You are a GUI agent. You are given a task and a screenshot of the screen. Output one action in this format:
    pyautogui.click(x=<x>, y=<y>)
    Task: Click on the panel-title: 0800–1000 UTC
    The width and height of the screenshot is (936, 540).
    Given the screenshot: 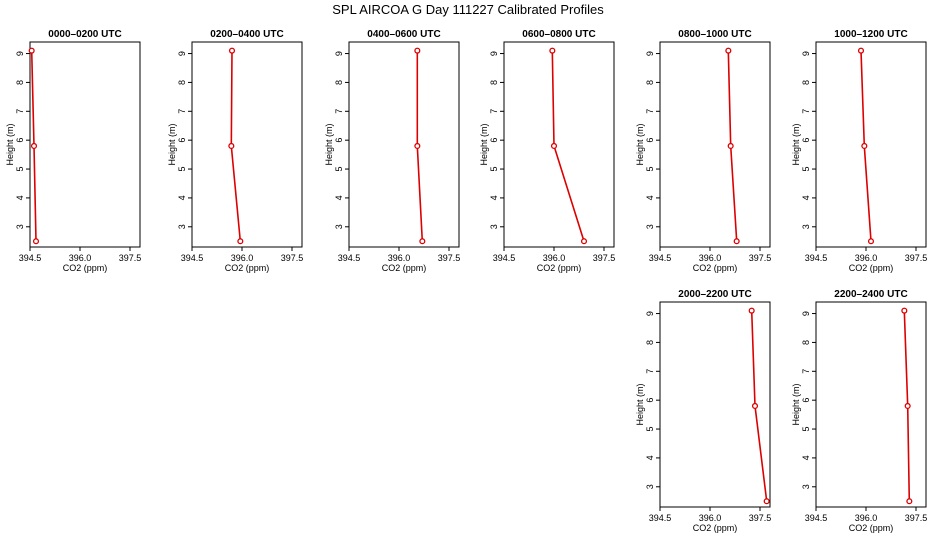 What is the action you would take?
    pyautogui.click(x=714, y=34)
    